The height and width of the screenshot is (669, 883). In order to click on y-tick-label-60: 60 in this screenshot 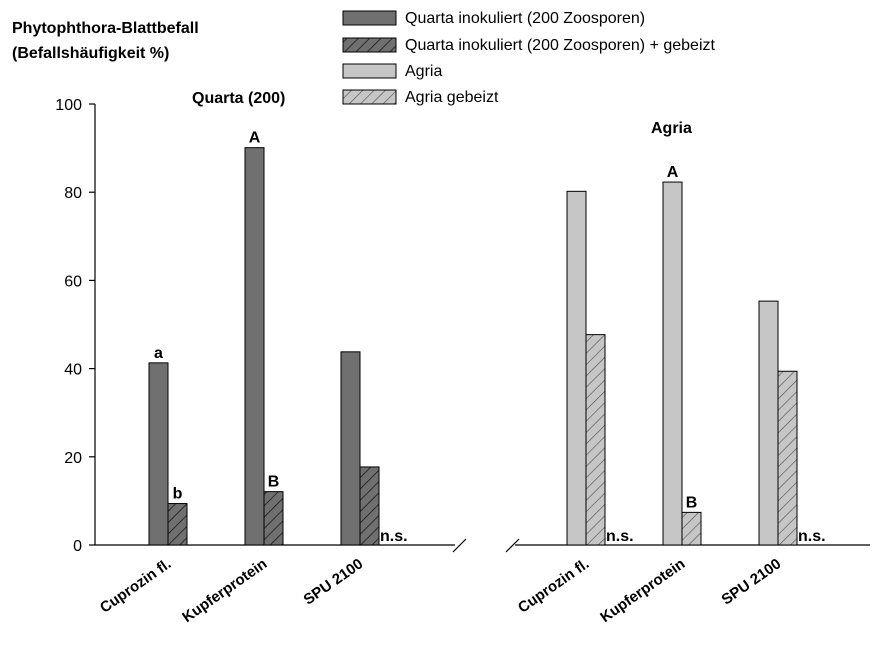, I will do `click(73, 281)`.